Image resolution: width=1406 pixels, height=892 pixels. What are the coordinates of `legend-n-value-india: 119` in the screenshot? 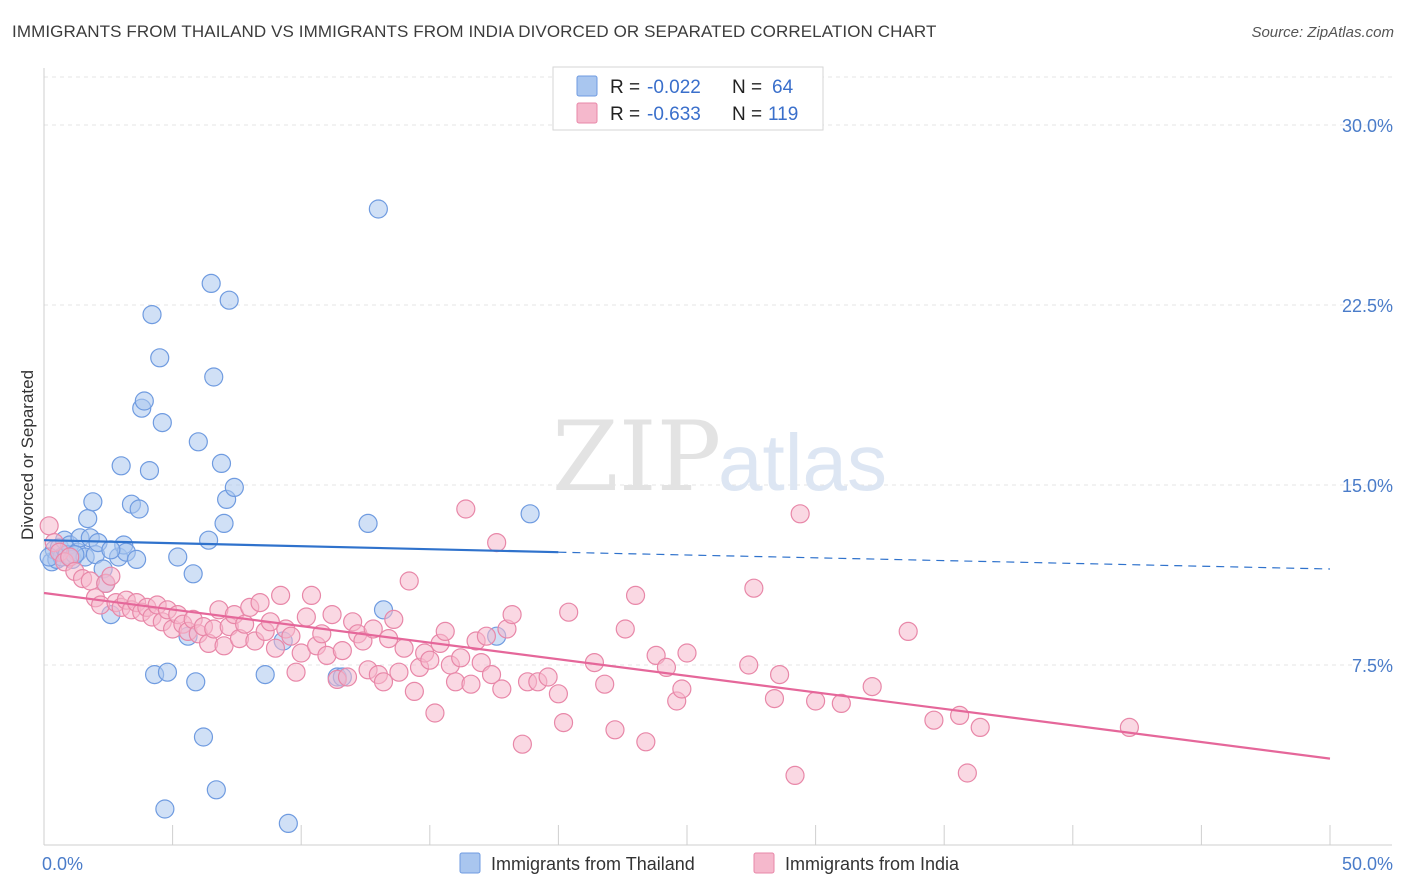 It's located at (783, 114).